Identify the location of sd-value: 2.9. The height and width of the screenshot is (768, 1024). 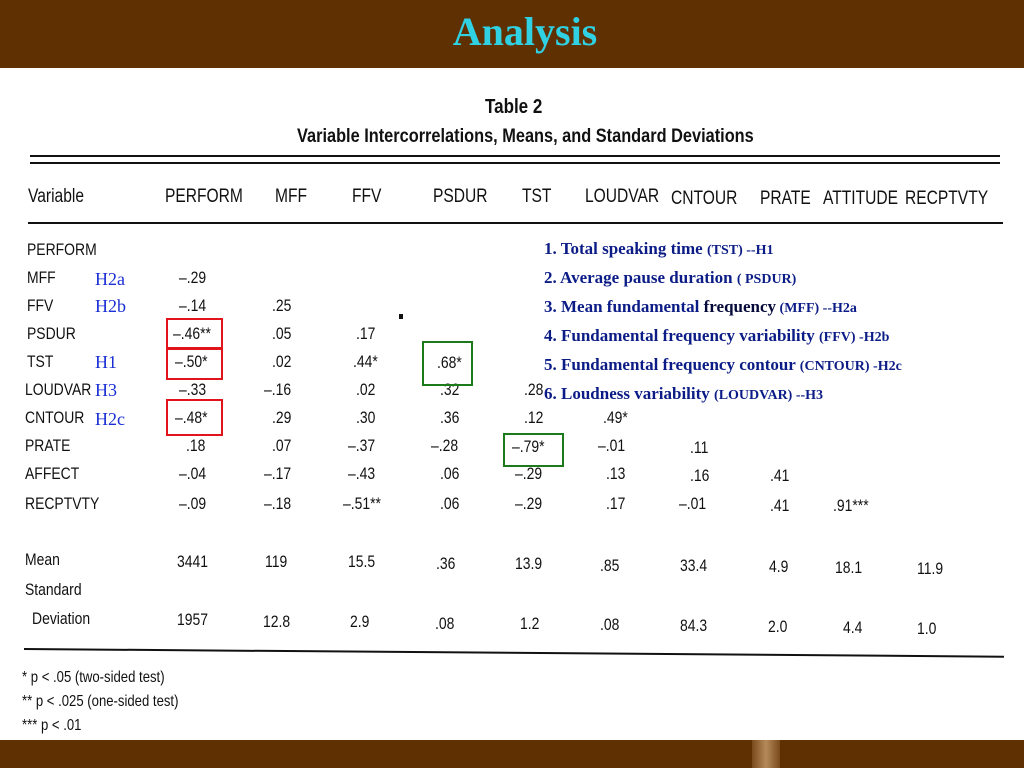
(360, 621).